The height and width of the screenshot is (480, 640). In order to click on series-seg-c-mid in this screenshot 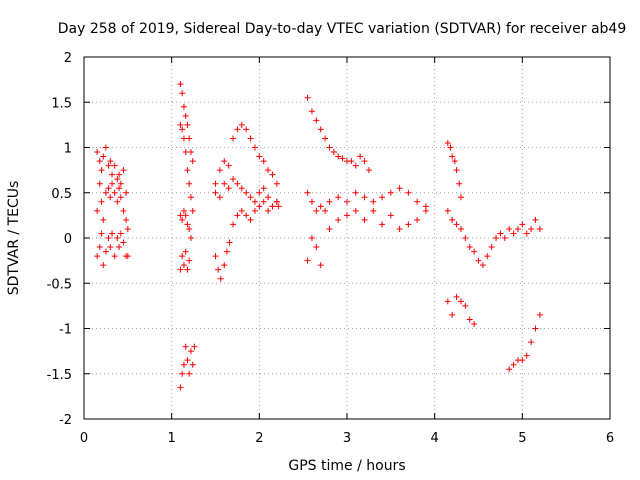, I will do `click(247, 193)`.